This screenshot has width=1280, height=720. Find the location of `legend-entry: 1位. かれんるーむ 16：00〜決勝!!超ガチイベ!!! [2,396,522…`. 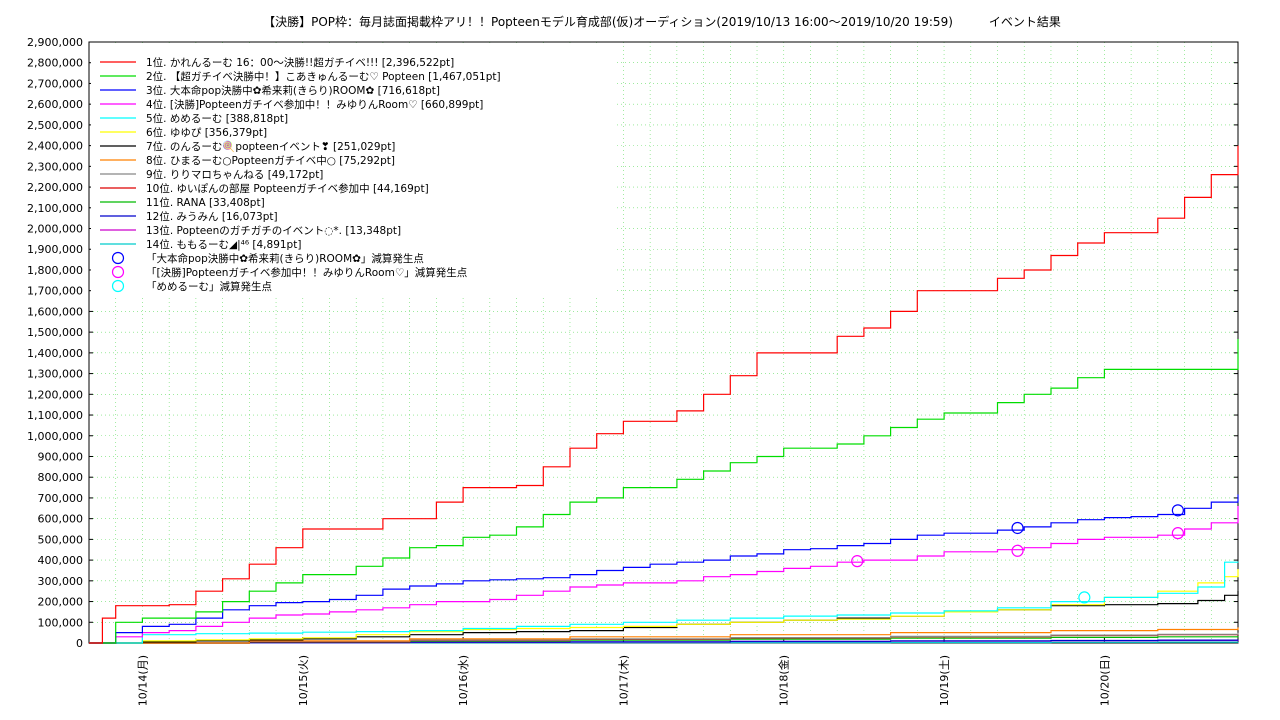

legend-entry: 1位. かれんるーむ 16：00〜決勝!!超ガチイベ!!! [2,396,522… is located at coordinates (300, 62).